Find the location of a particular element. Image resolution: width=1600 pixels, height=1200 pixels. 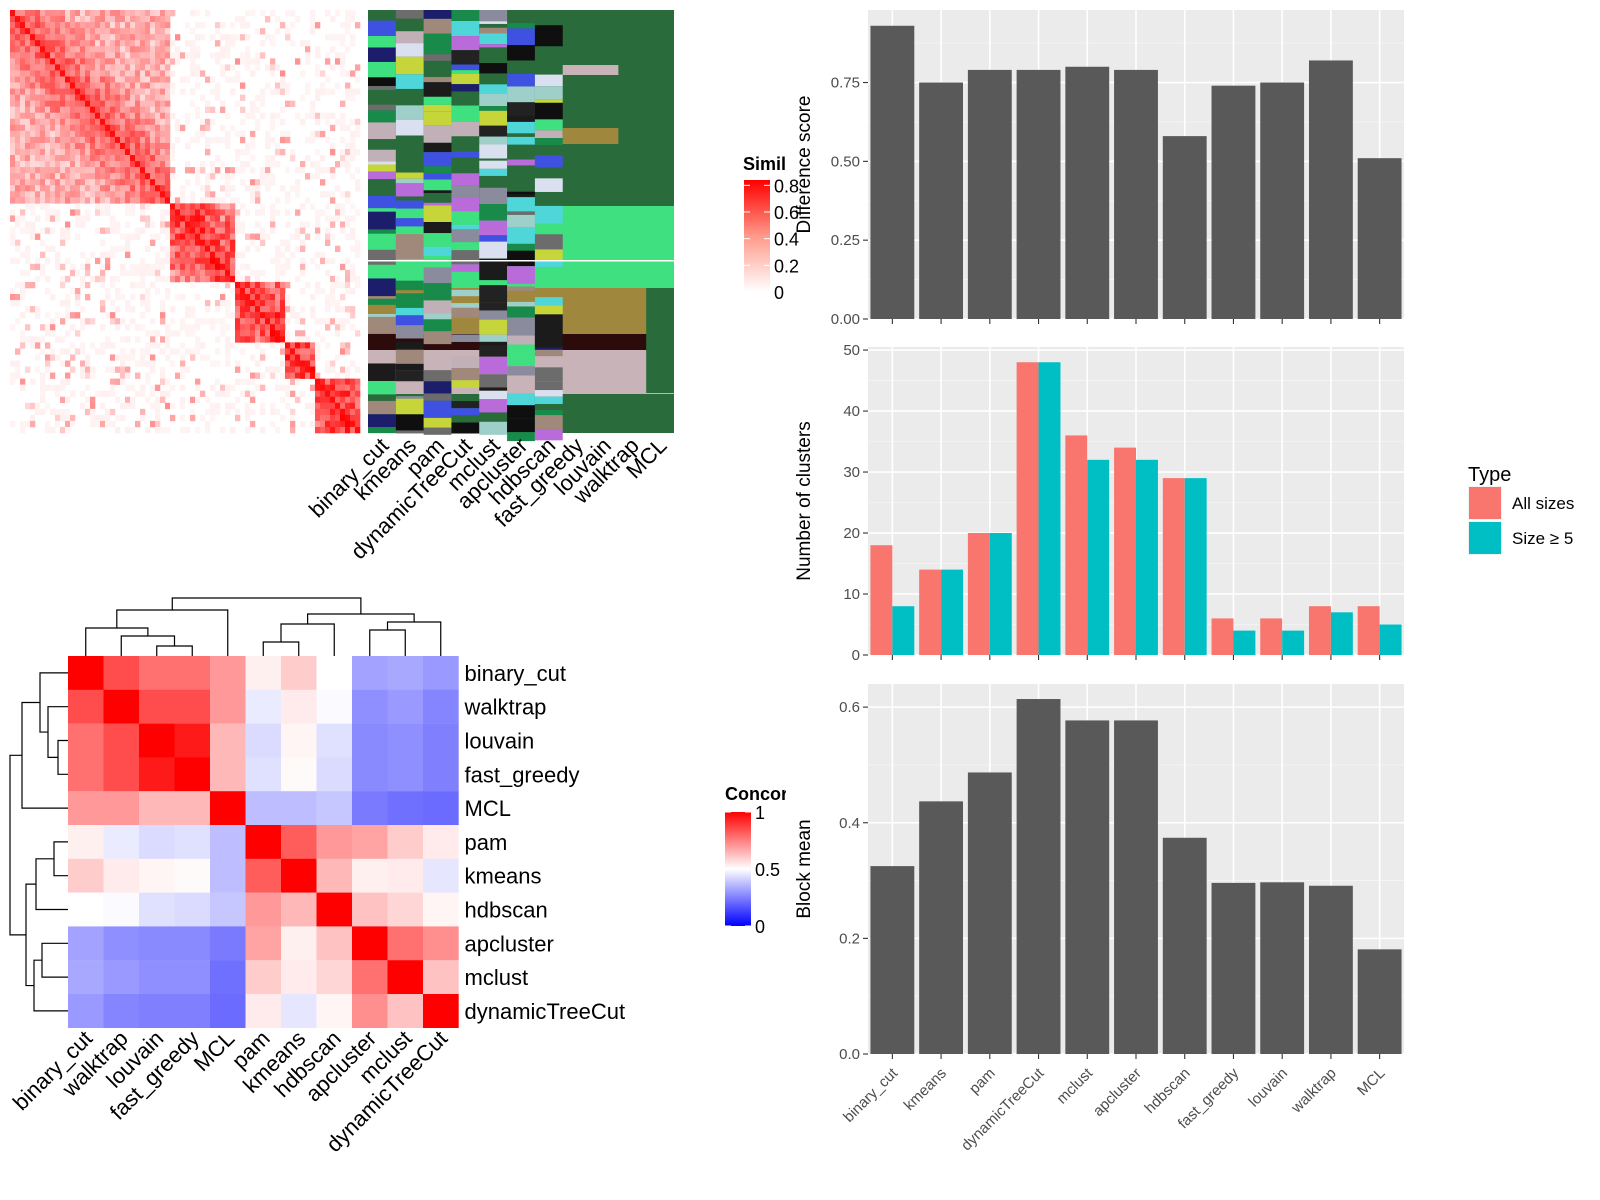

concordance-row-label: mclust is located at coordinates (497, 977).